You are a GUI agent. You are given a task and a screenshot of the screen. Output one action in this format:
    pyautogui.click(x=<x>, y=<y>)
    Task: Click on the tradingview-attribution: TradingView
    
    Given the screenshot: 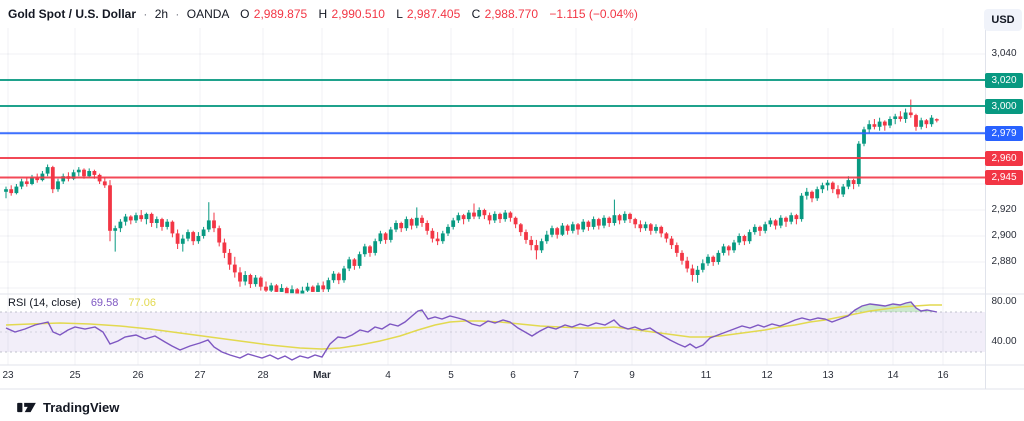 What is the action you would take?
    pyautogui.click(x=67, y=407)
    